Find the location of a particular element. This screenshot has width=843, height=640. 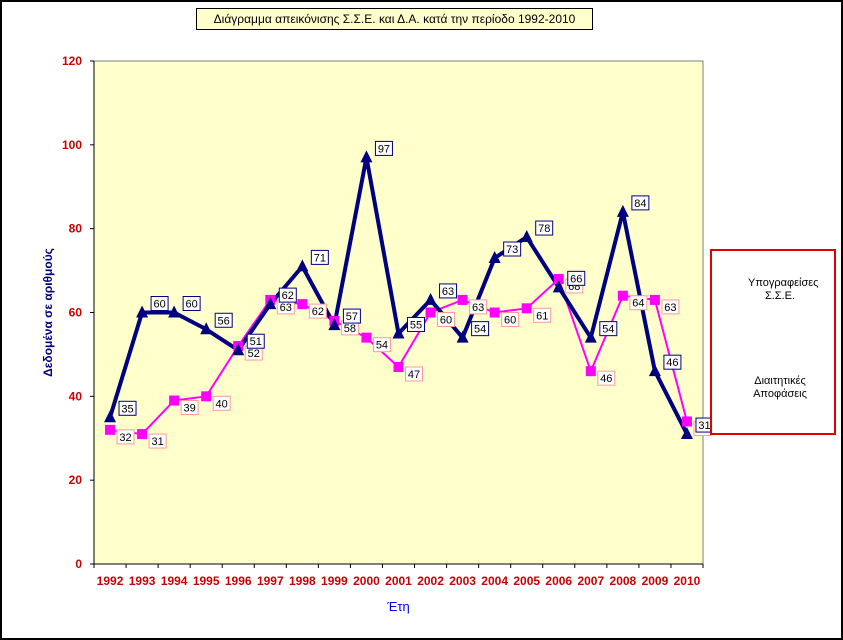

data-label-da: 39 is located at coordinates (189, 408).